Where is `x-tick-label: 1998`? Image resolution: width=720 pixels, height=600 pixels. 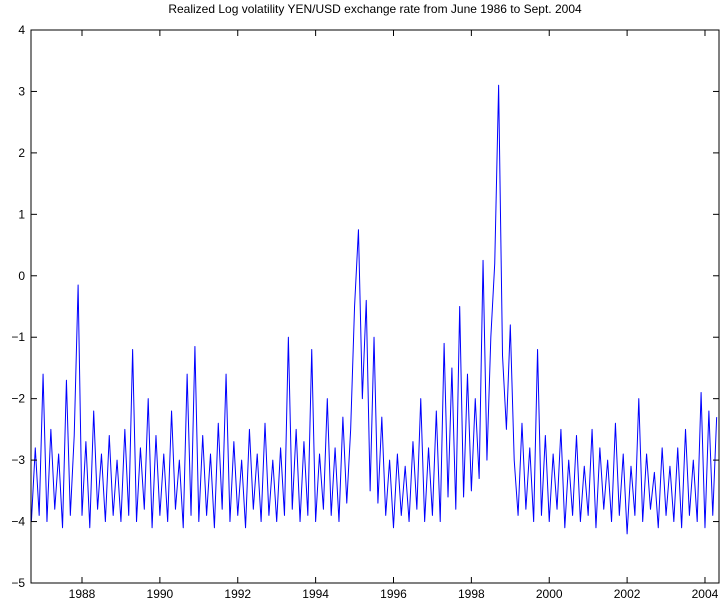 x-tick-label: 1998 is located at coordinates (471, 593).